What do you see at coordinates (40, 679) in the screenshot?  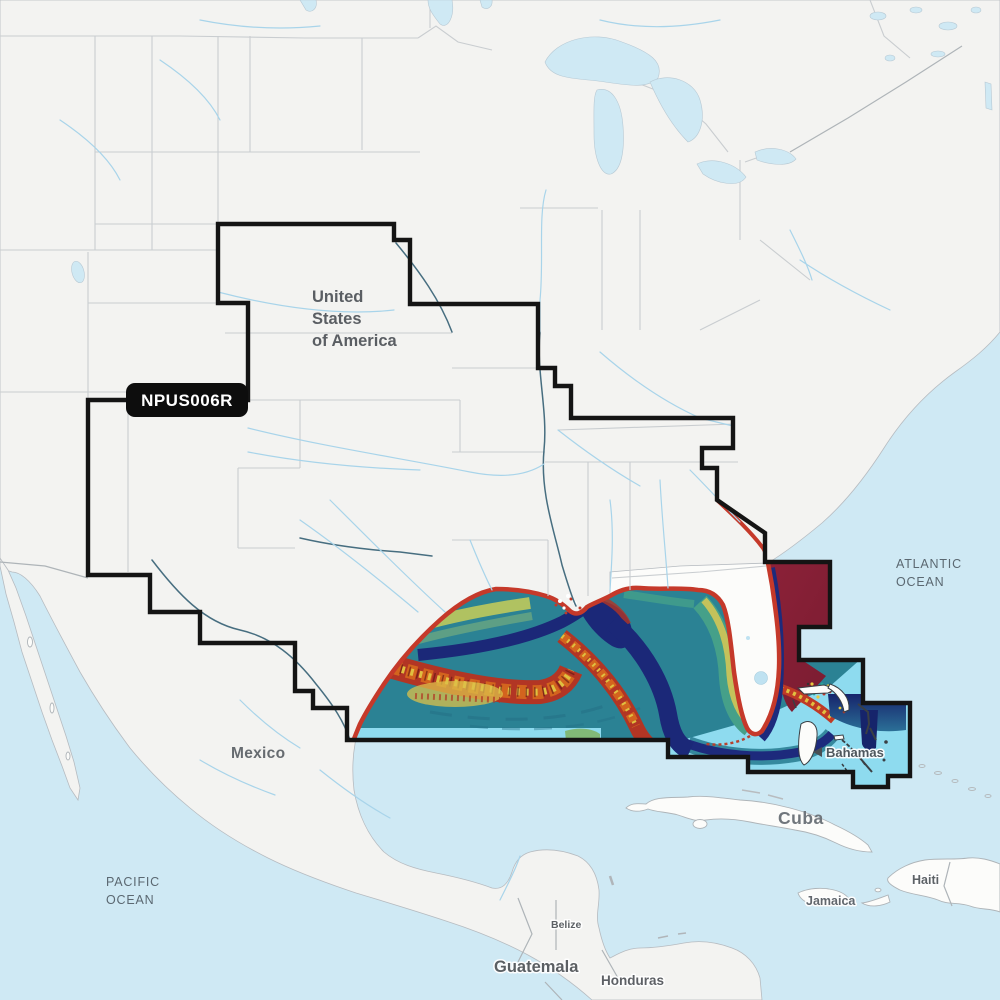 I see `baja-california` at bounding box center [40, 679].